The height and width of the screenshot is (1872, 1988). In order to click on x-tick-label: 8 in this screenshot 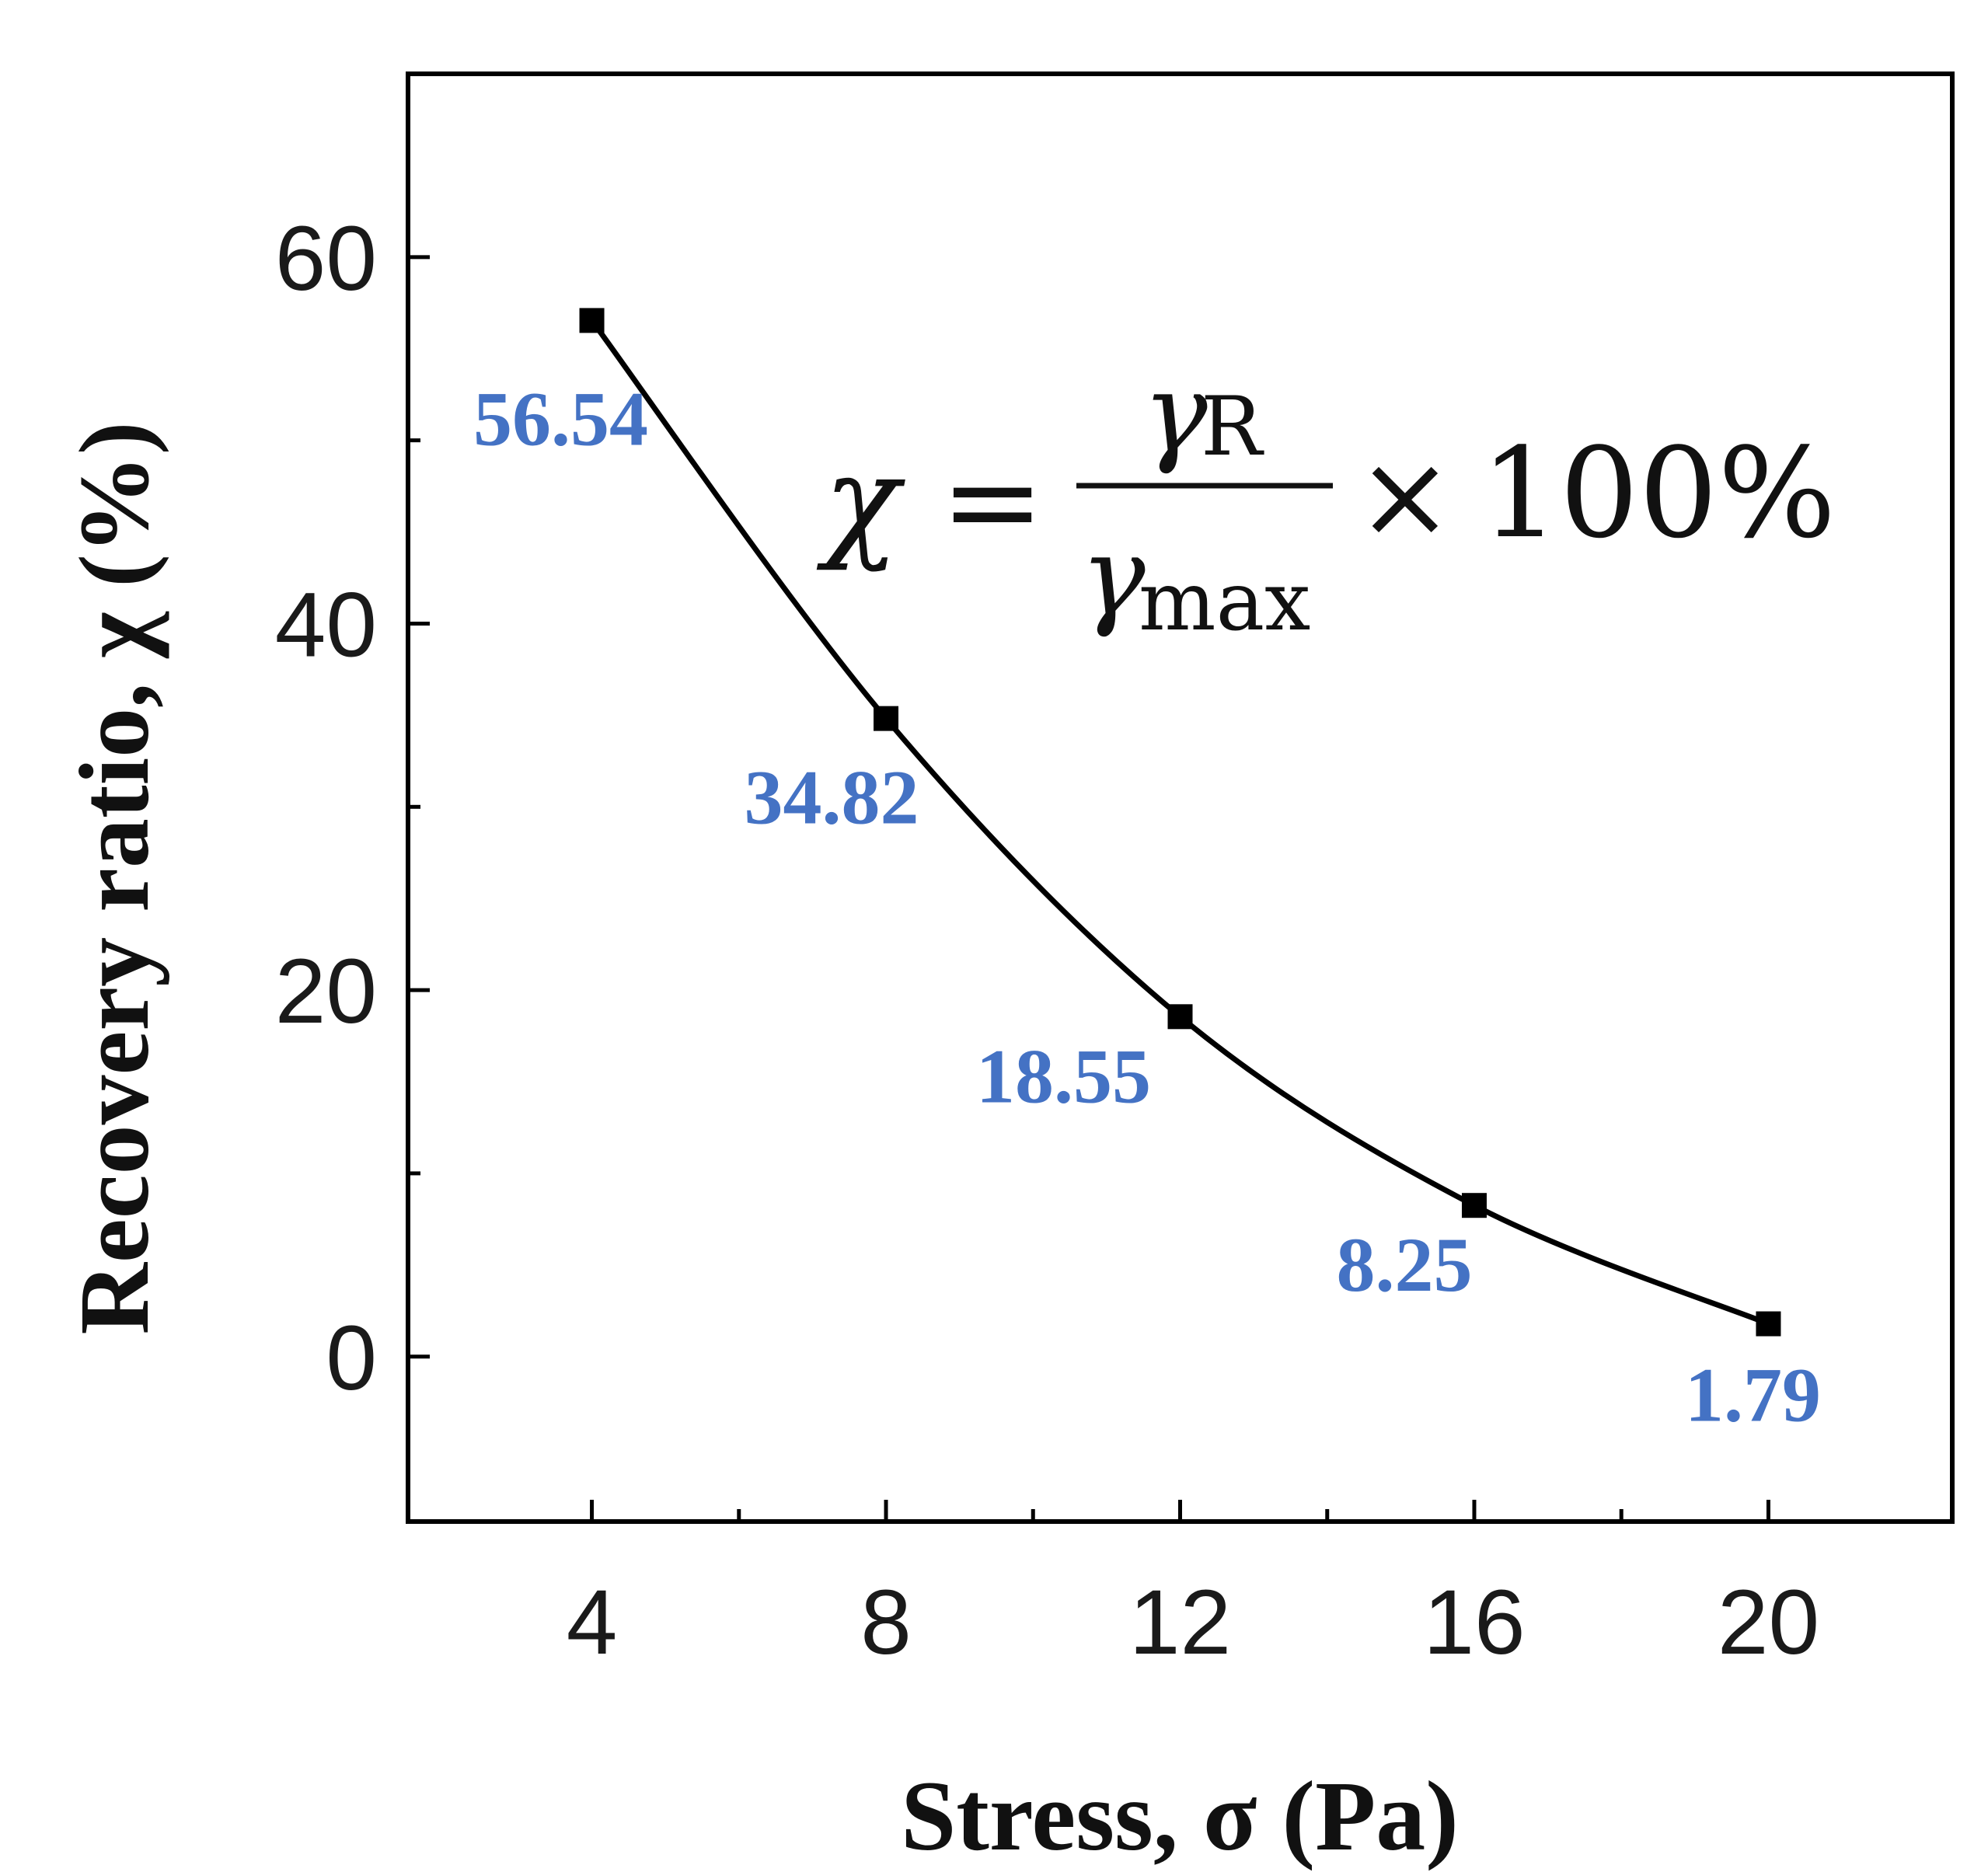, I will do `click(886, 1622)`.